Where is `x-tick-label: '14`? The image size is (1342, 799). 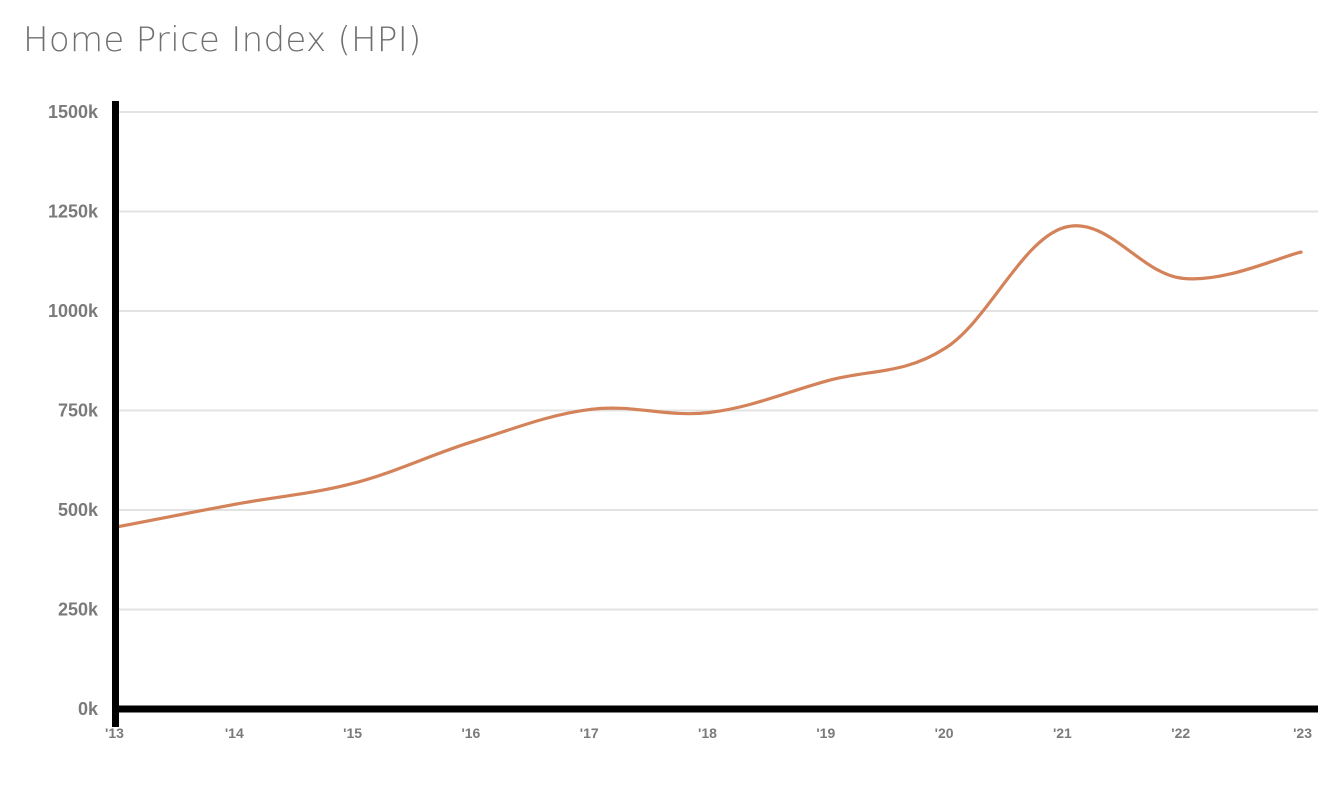
x-tick-label: '14 is located at coordinates (234, 733).